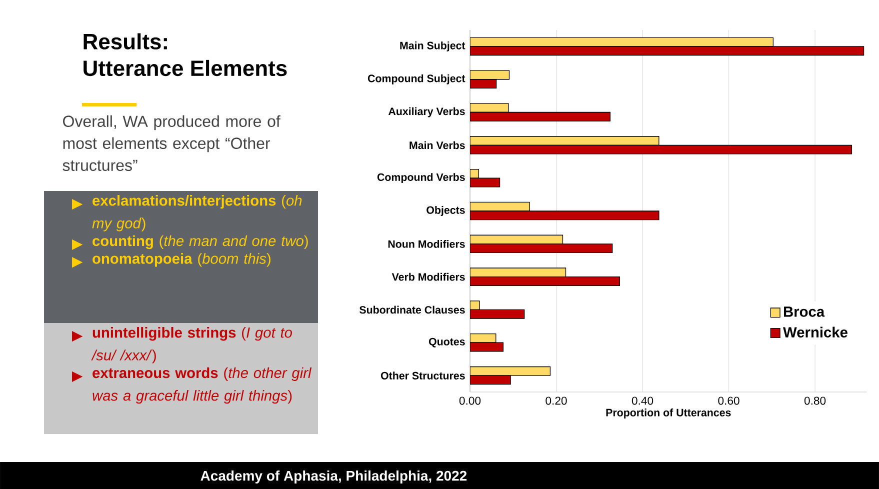 This screenshot has height=489, width=879. I want to click on text: Academy of Aphasia, Philadelphia, 2022, so click(333, 477).